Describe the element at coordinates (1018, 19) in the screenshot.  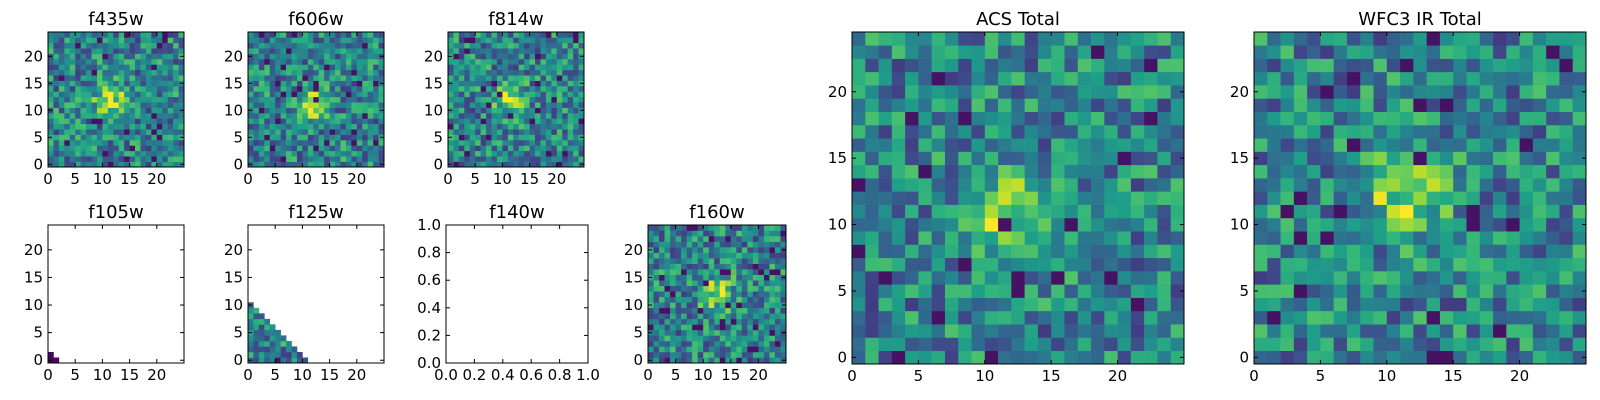
I see `panel-title: ACS Total` at that location.